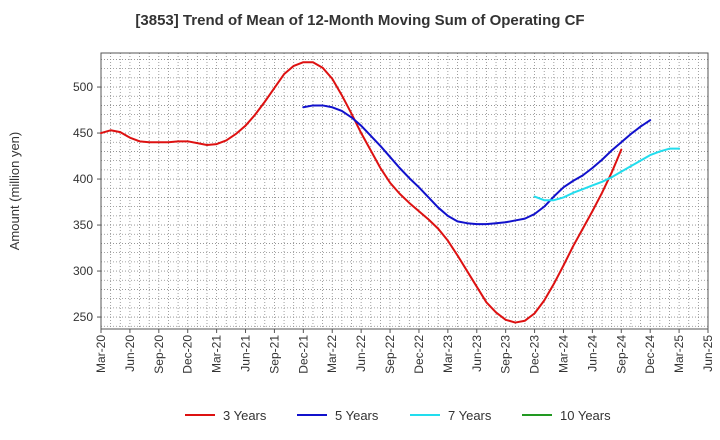 Image resolution: width=720 pixels, height=440 pixels. I want to click on y-axis-label: Amount (million yen), so click(14, 191).